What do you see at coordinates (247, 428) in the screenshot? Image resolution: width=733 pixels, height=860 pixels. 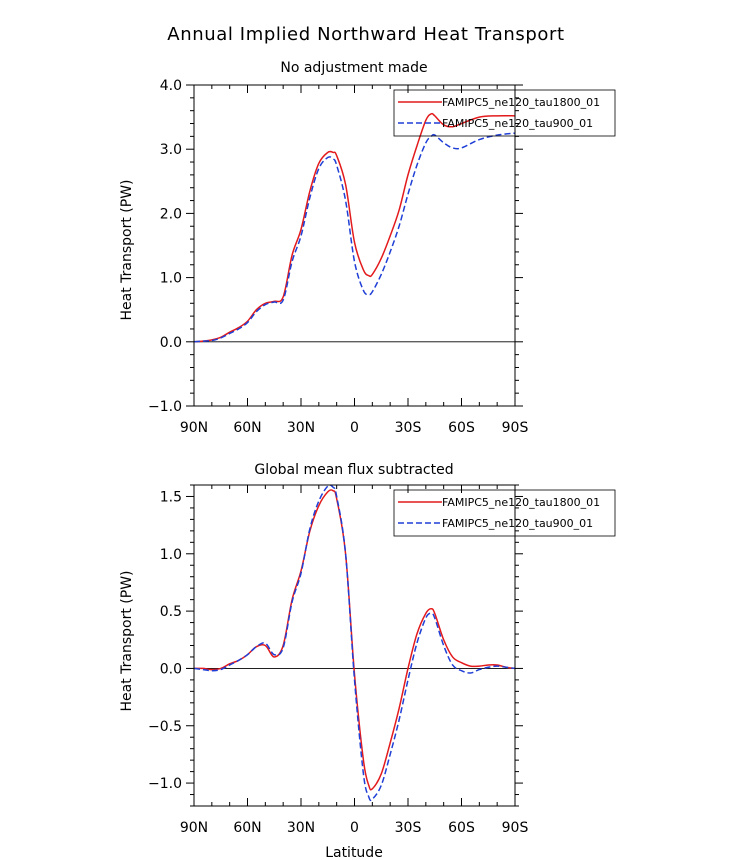 I see `panel-1-x-tick-label: 60N` at bounding box center [247, 428].